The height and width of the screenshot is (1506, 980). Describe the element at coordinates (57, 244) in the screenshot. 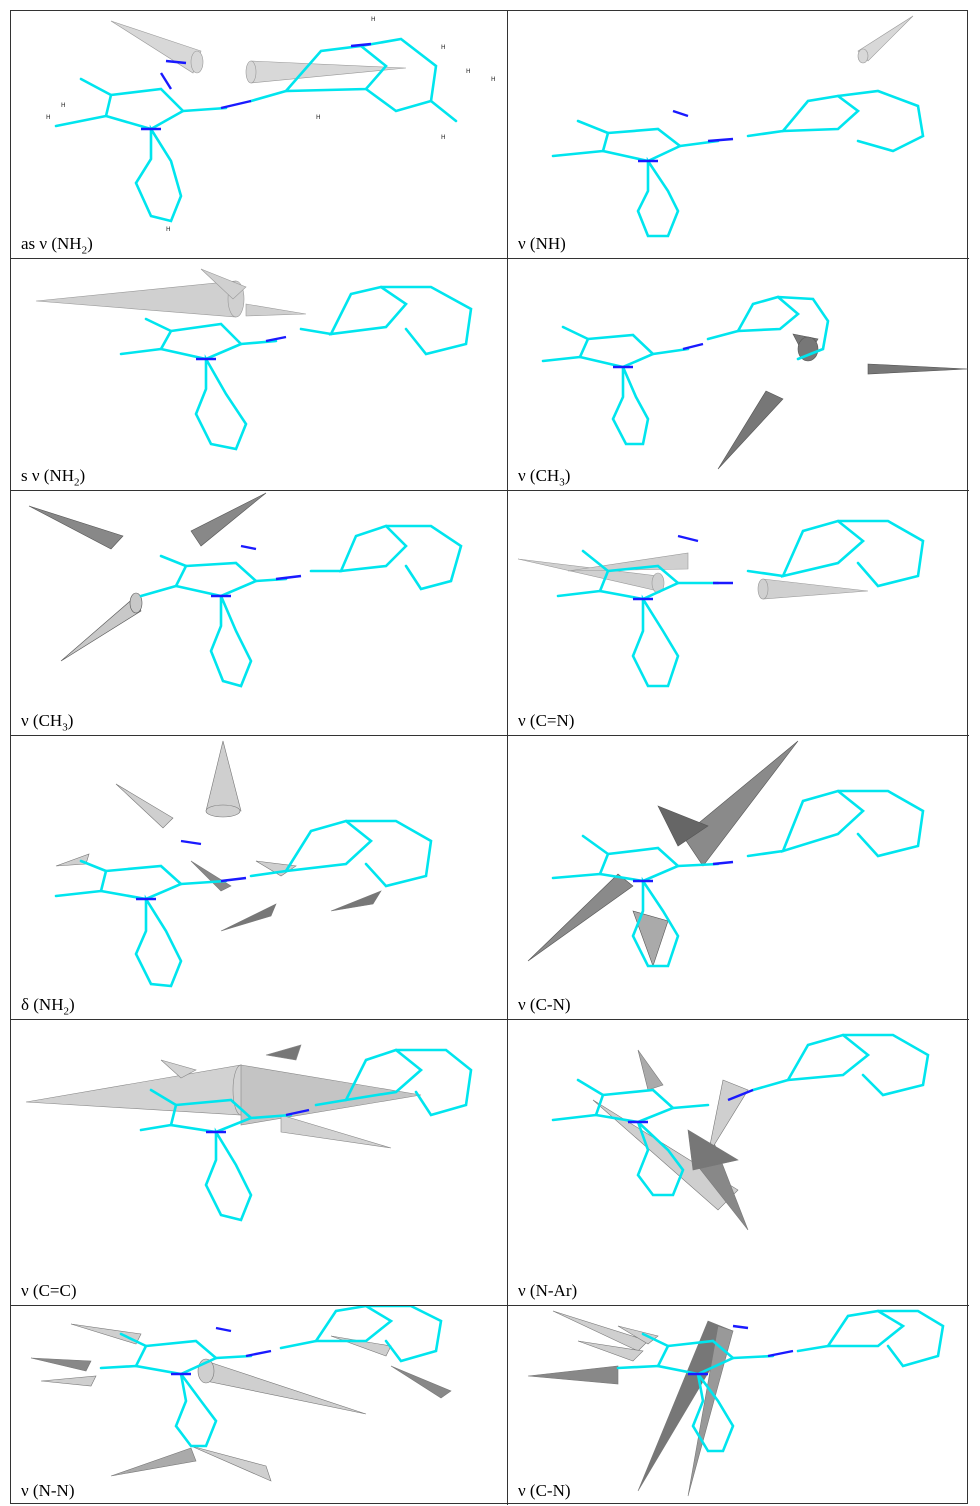

I see `panel-caption: as ν (NH2)` at that location.